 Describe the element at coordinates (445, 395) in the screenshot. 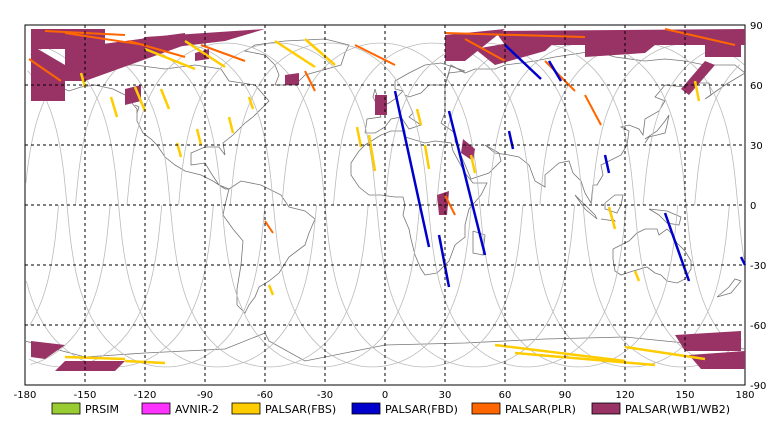

I see `x-tick-label: 30` at that location.